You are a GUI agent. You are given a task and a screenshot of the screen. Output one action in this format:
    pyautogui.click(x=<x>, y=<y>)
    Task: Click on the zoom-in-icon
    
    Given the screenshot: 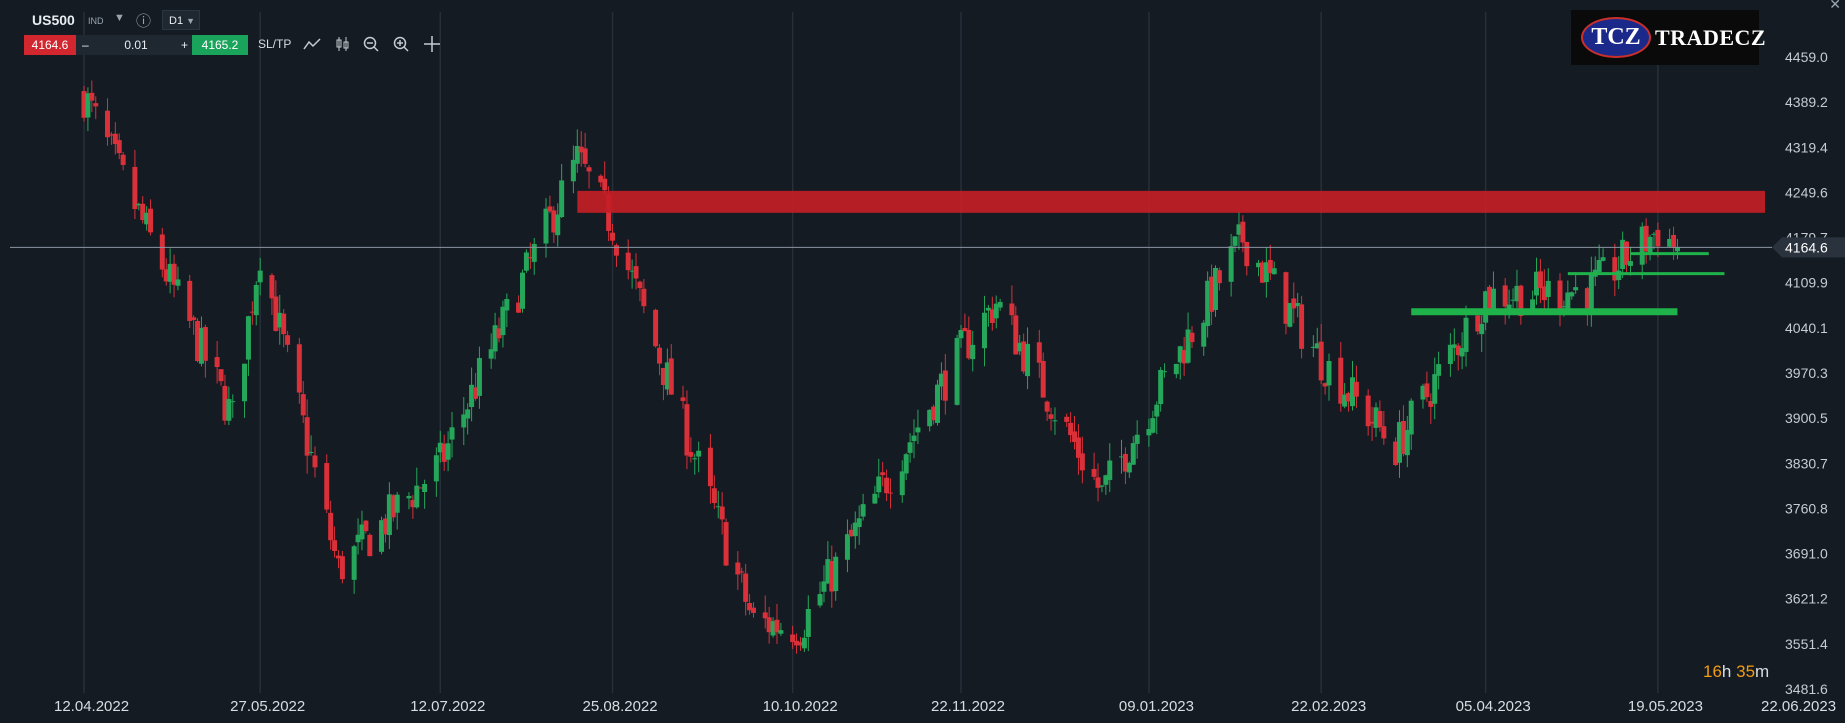 What is the action you would take?
    pyautogui.click(x=401, y=44)
    